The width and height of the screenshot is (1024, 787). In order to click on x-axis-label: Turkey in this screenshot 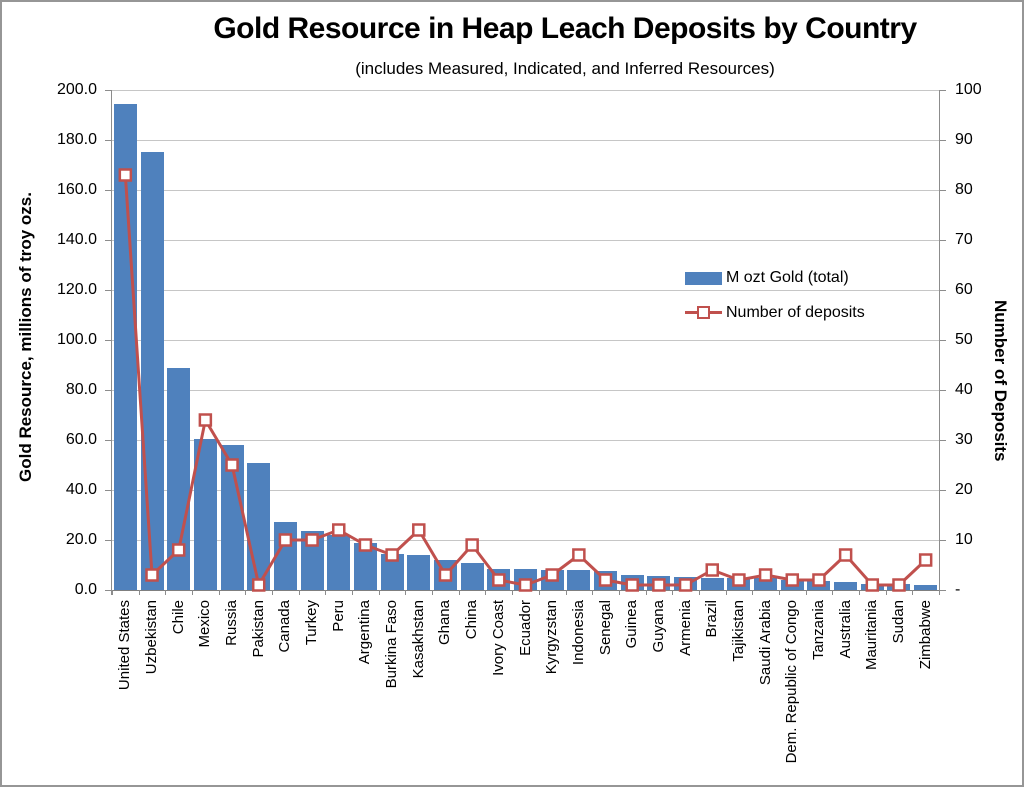, I will do `click(312, 623)`.